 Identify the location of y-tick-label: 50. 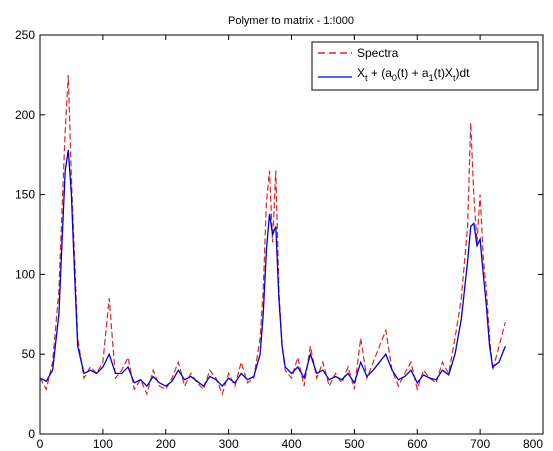
(29, 354).